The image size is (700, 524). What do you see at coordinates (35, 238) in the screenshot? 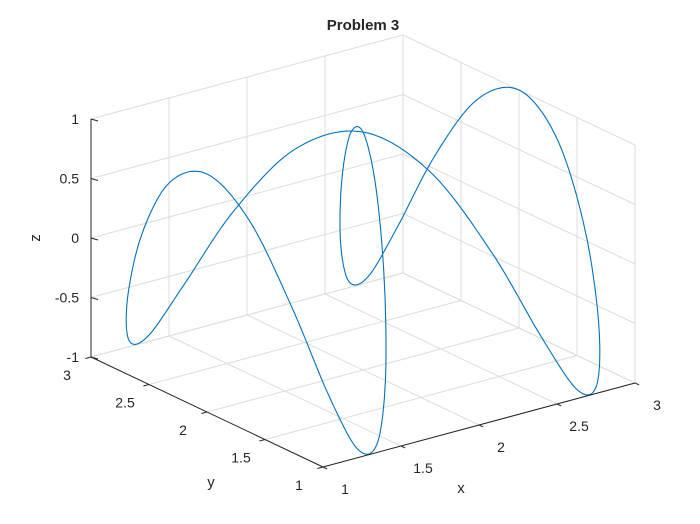
I see `z-axis-label: z` at bounding box center [35, 238].